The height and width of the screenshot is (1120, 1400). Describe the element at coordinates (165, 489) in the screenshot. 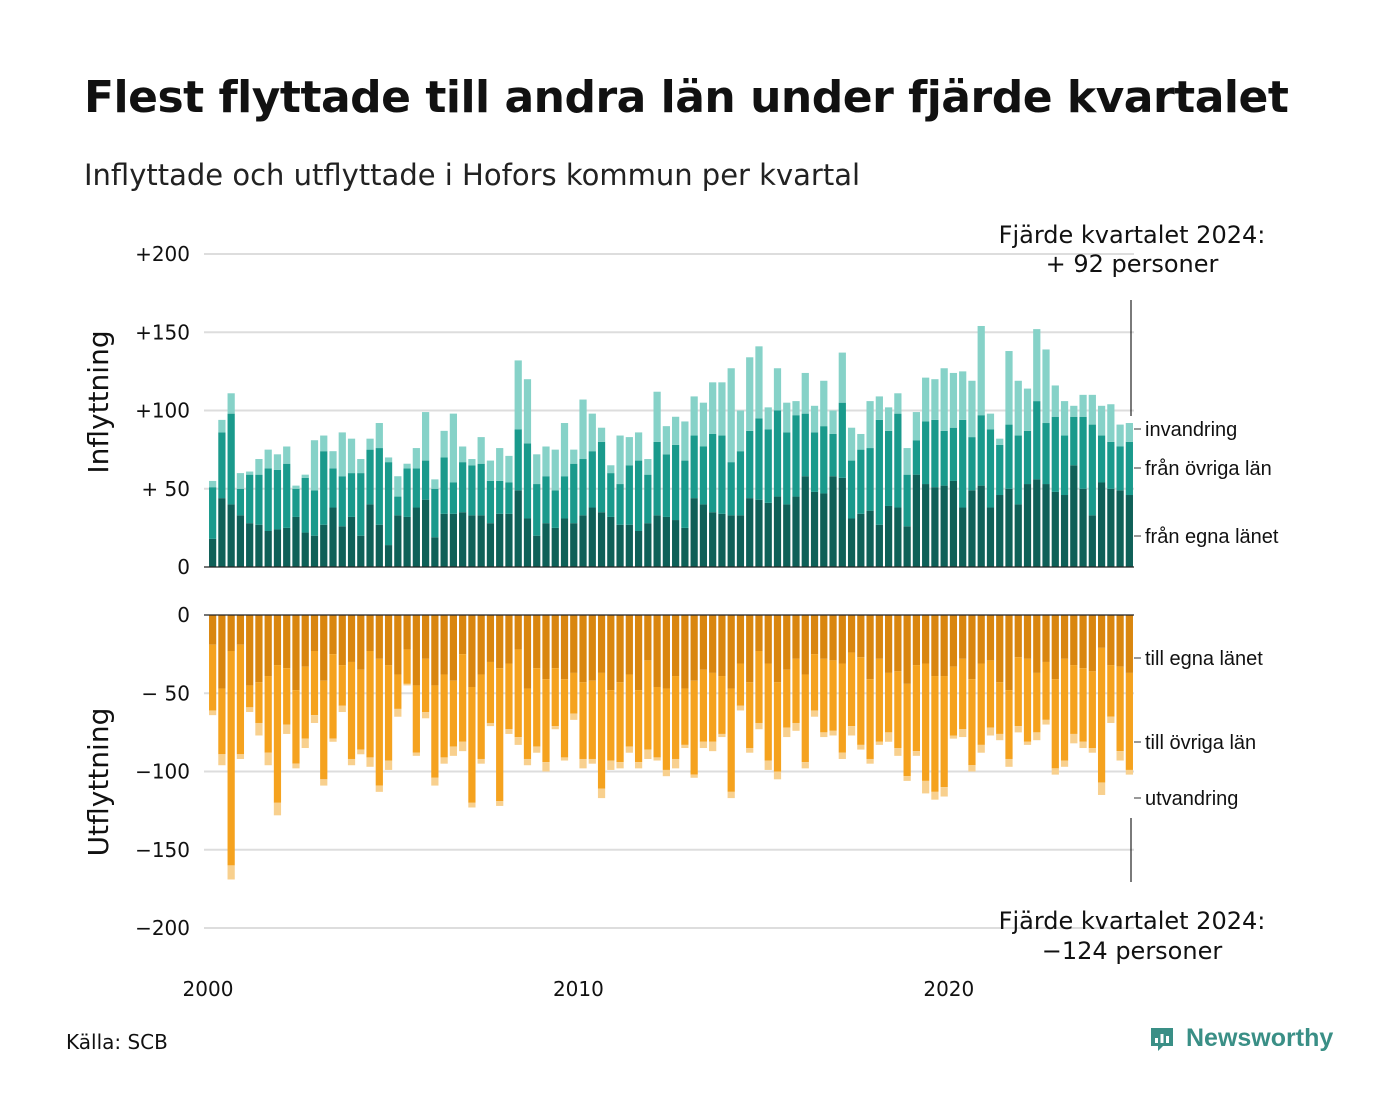

I see `y-tick-label-top: + 50` at that location.